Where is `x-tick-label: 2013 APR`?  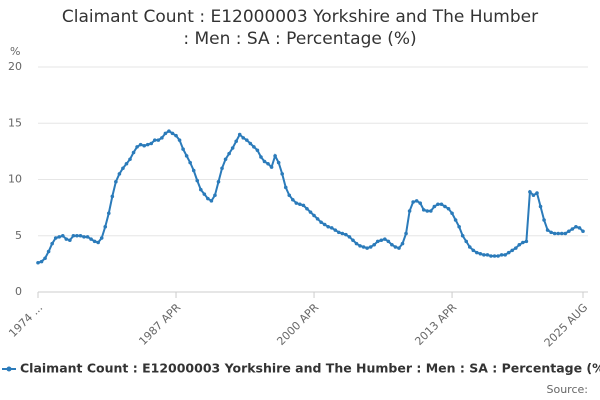
x-tick-label: 2013 APR is located at coordinates (435, 324).